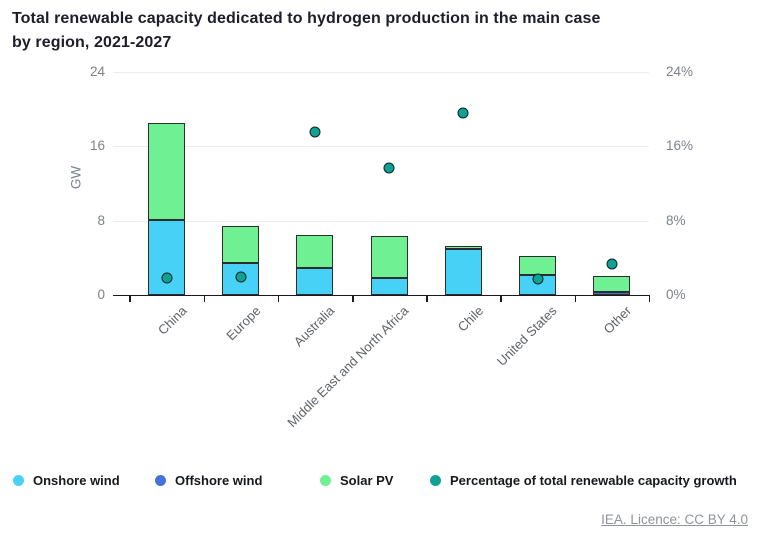 The image size is (770, 538). I want to click on bar-australia-onshore-wind, so click(315, 281).